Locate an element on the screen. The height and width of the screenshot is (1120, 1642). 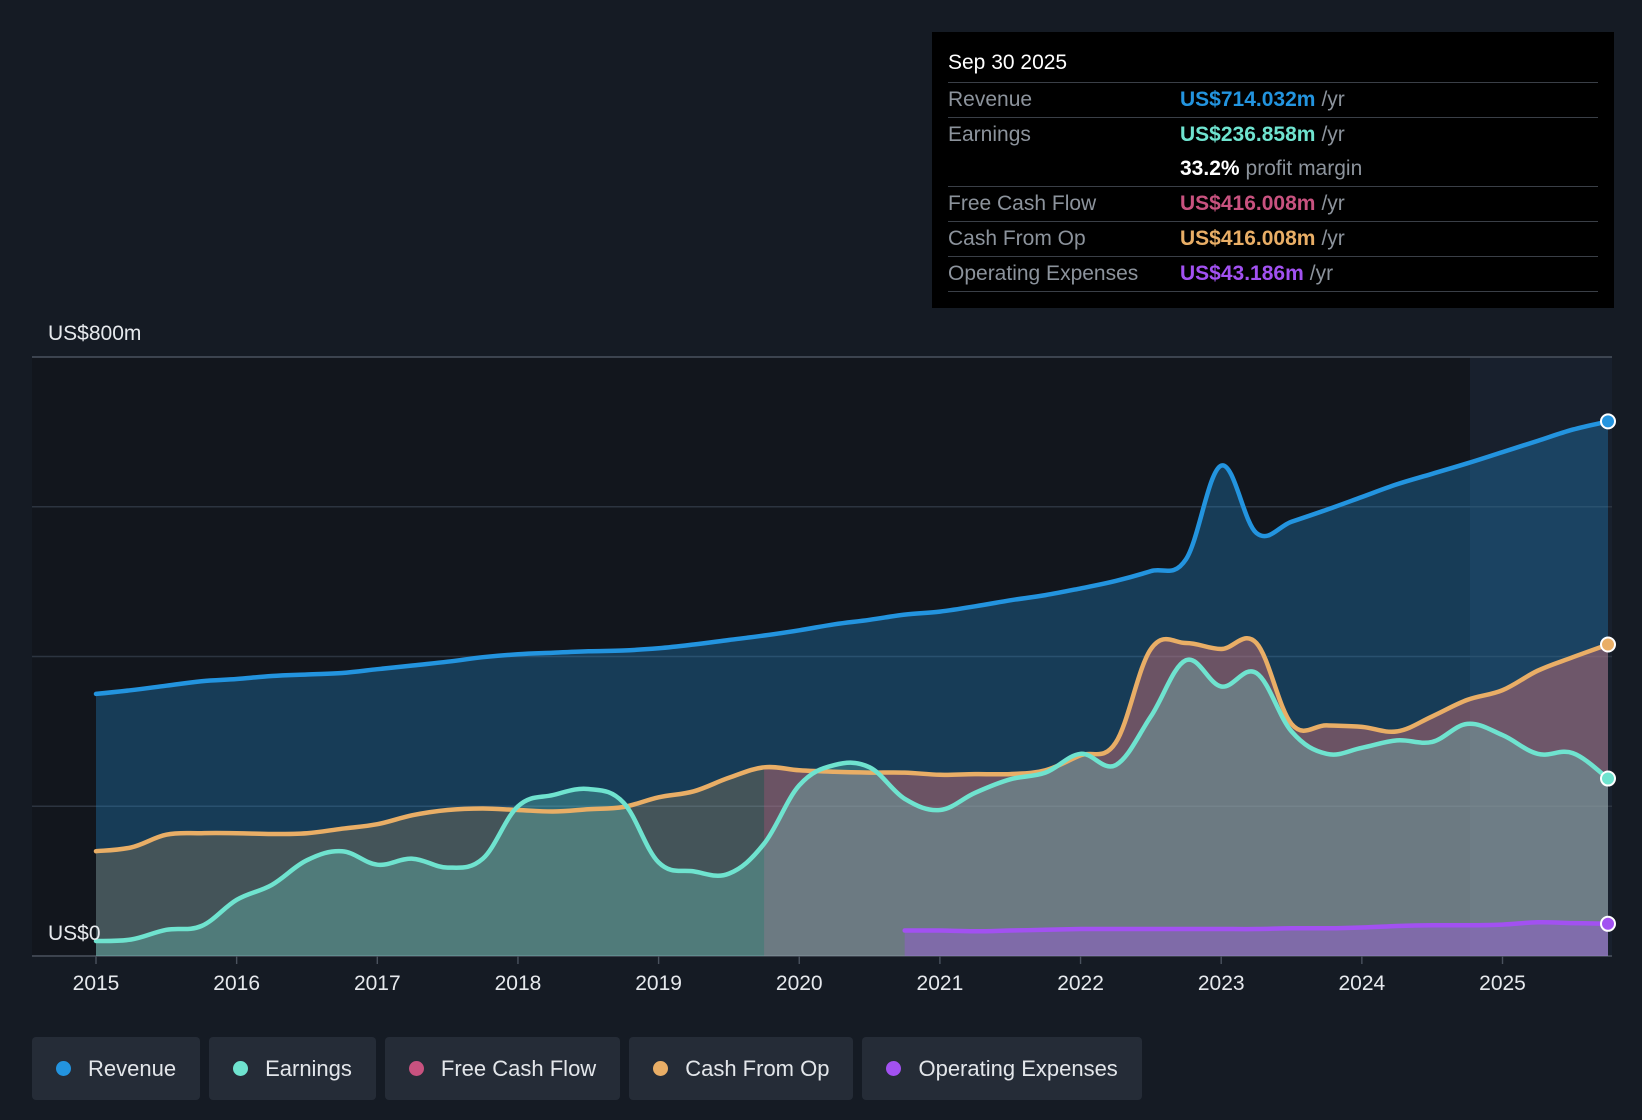
x-tick-label: 2023 is located at coordinates (1221, 983).